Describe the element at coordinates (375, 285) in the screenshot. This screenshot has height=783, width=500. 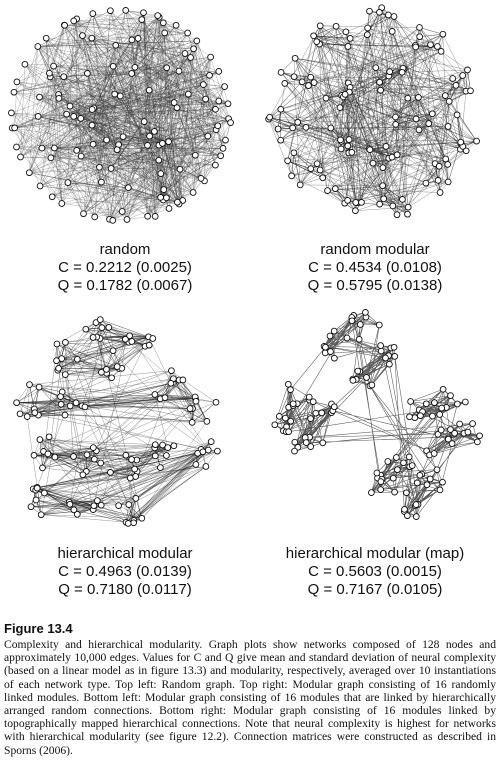
I see `modularity-value: Q = 0.5795 (0.0138)` at that location.